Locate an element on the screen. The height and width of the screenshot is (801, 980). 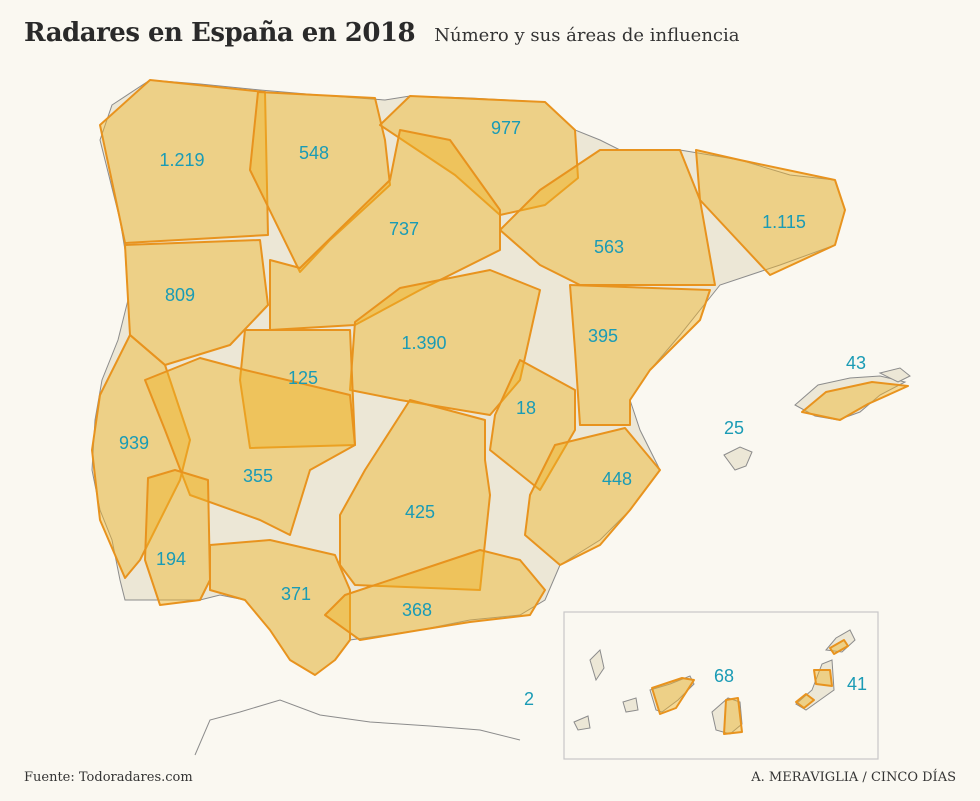
zone-baleares is located at coordinates (855, 401).